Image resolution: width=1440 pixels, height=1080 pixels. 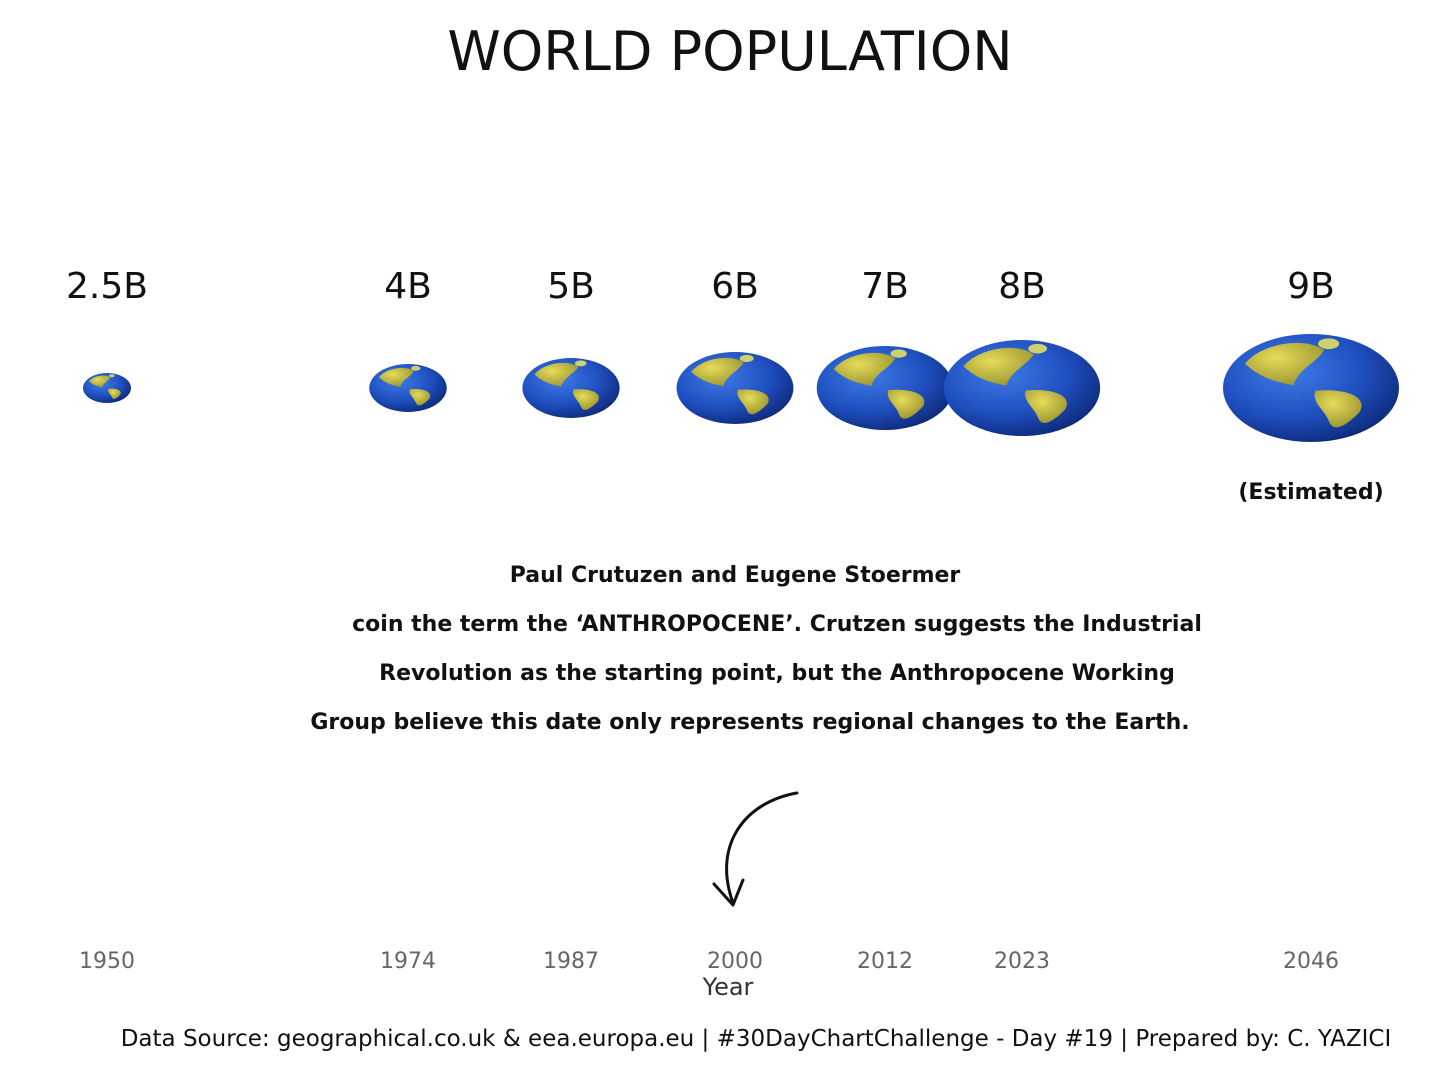 I want to click on estimated-note: (Estimated), so click(x=1310, y=492).